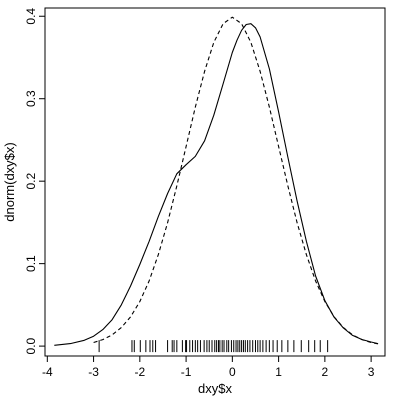 Image resolution: width=400 pixels, height=400 pixels. What do you see at coordinates (93, 372) in the screenshot?
I see `x-tick-label: -3` at bounding box center [93, 372].